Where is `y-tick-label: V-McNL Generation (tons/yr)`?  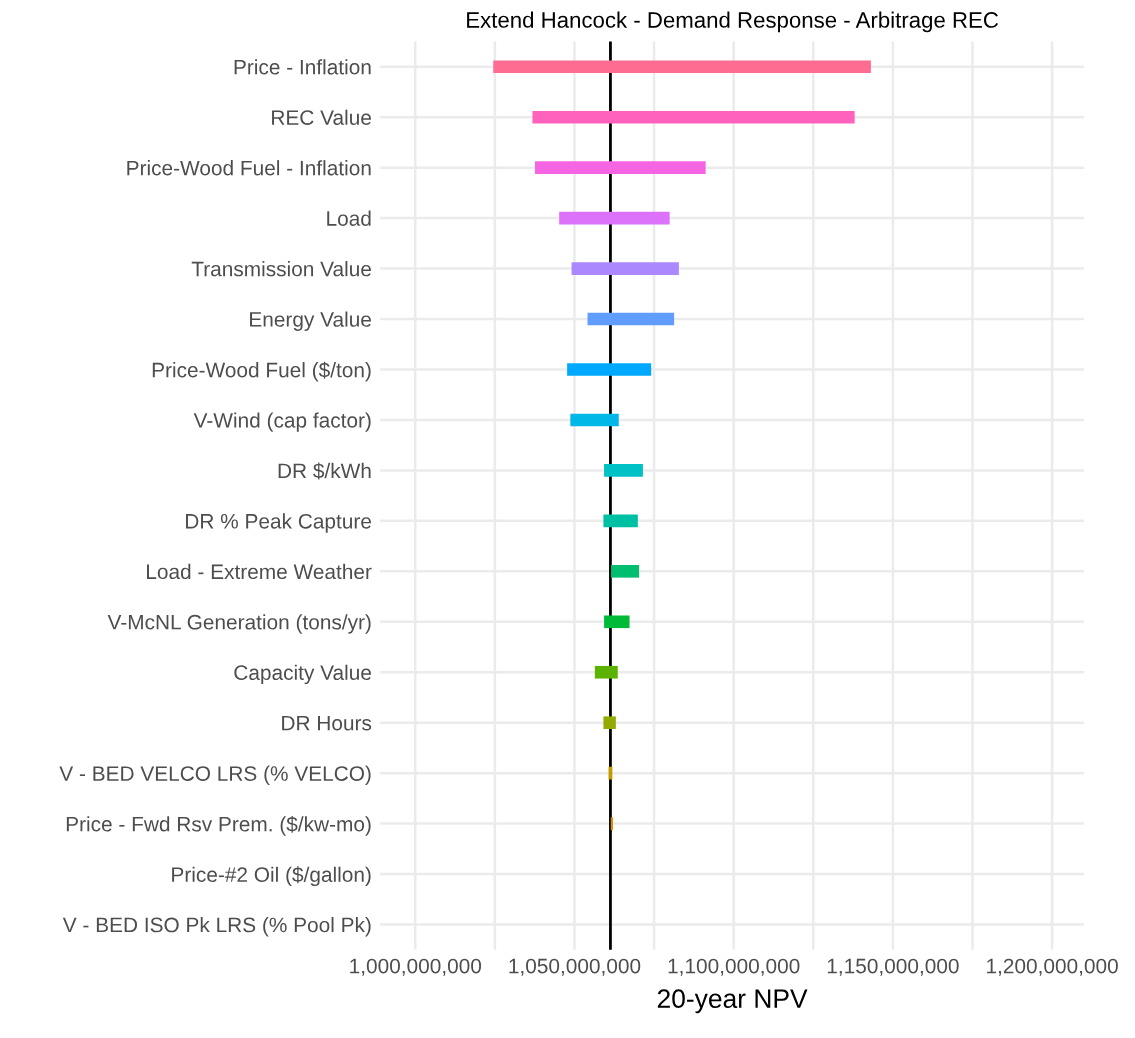 y-tick-label: V-McNL Generation (tons/yr) is located at coordinates (239, 624).